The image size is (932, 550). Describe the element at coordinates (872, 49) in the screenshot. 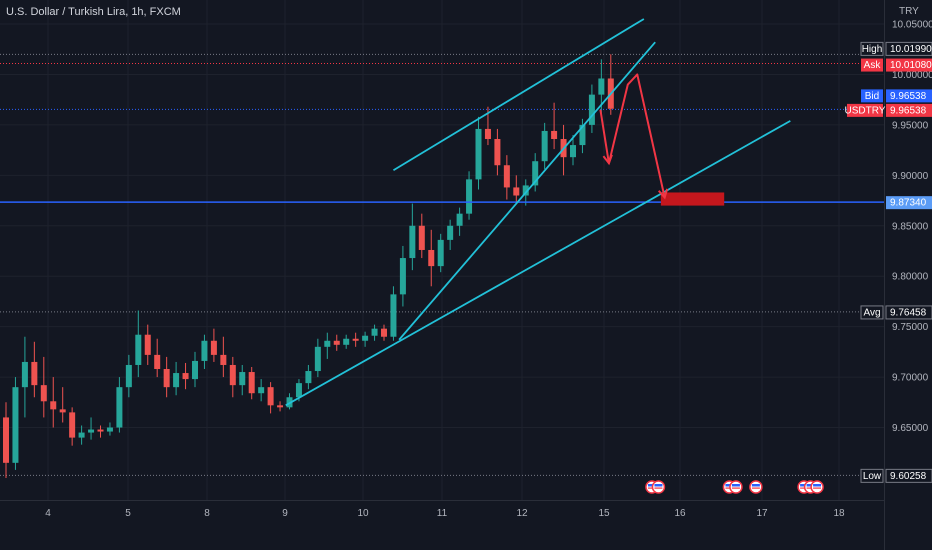

I see `price-tag-label: High` at that location.